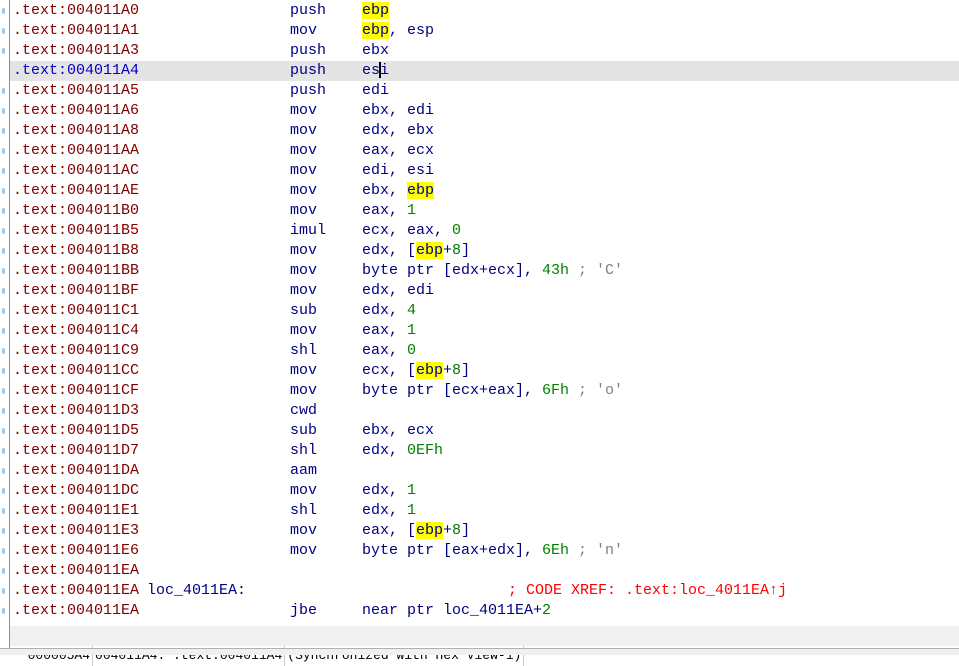  I want to click on operand-text: byte ptr [eax+edx],, so click(452, 550).